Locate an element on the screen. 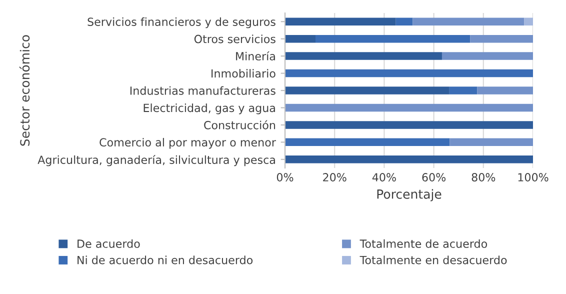  x-tick-label: 60% is located at coordinates (434, 177).